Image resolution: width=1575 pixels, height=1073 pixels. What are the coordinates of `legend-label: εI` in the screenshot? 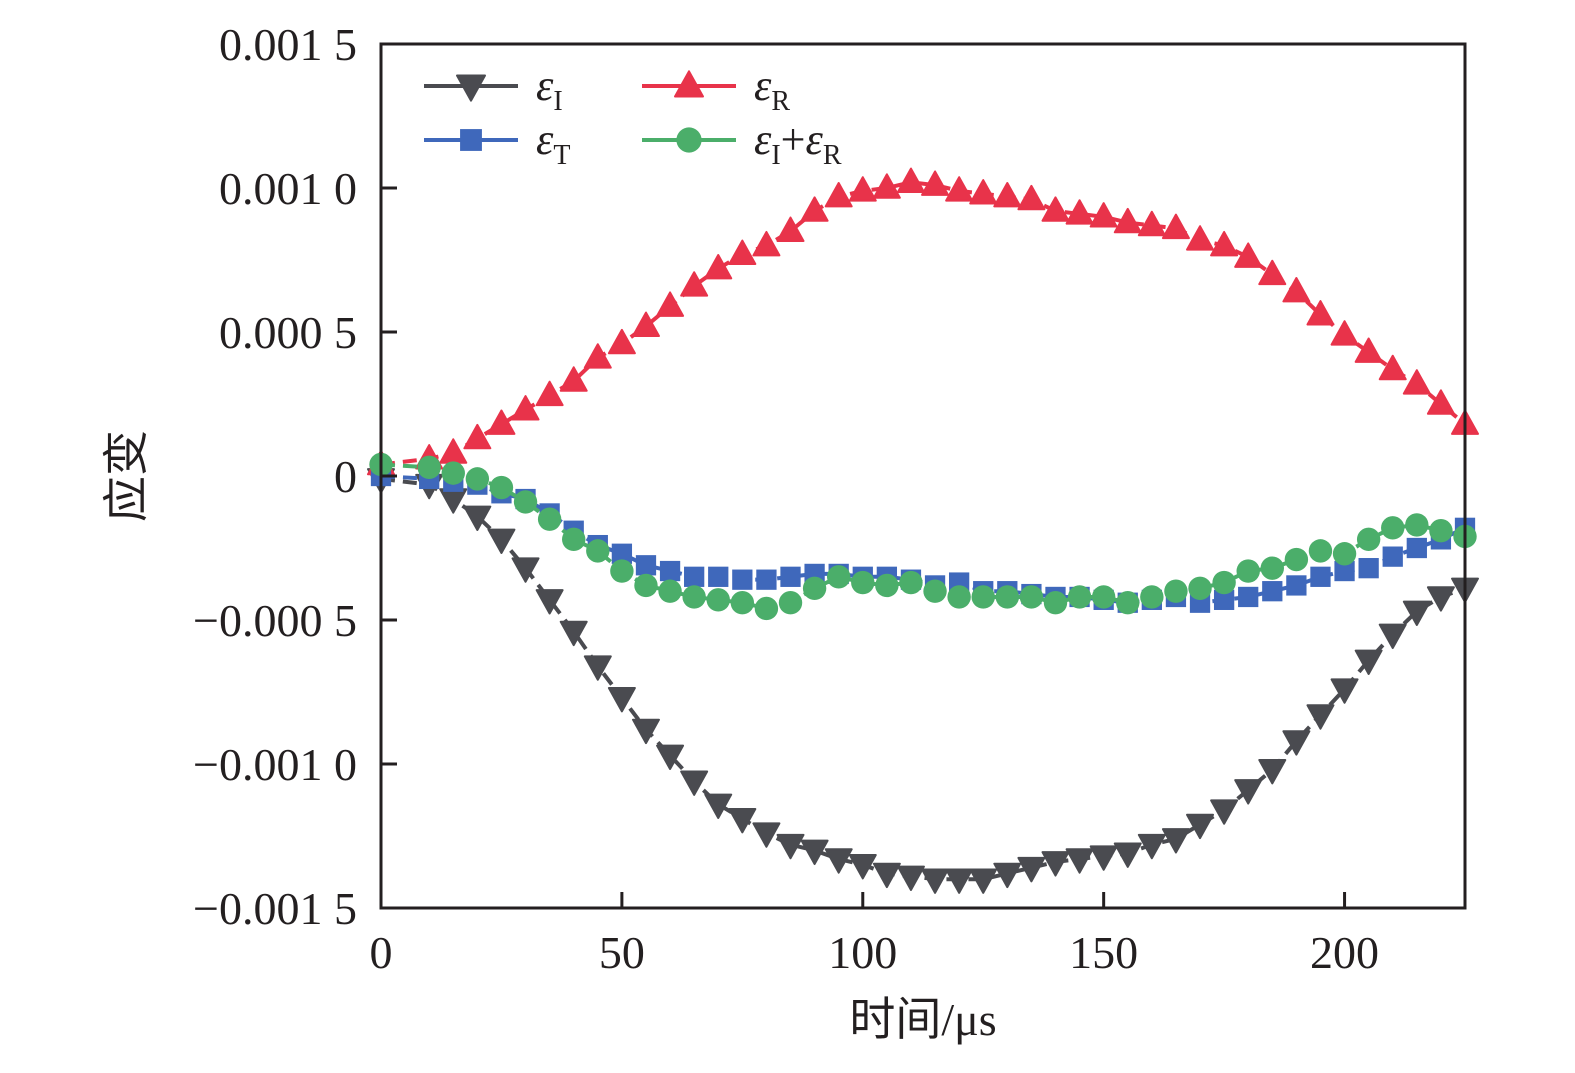 It's located at (549, 89).